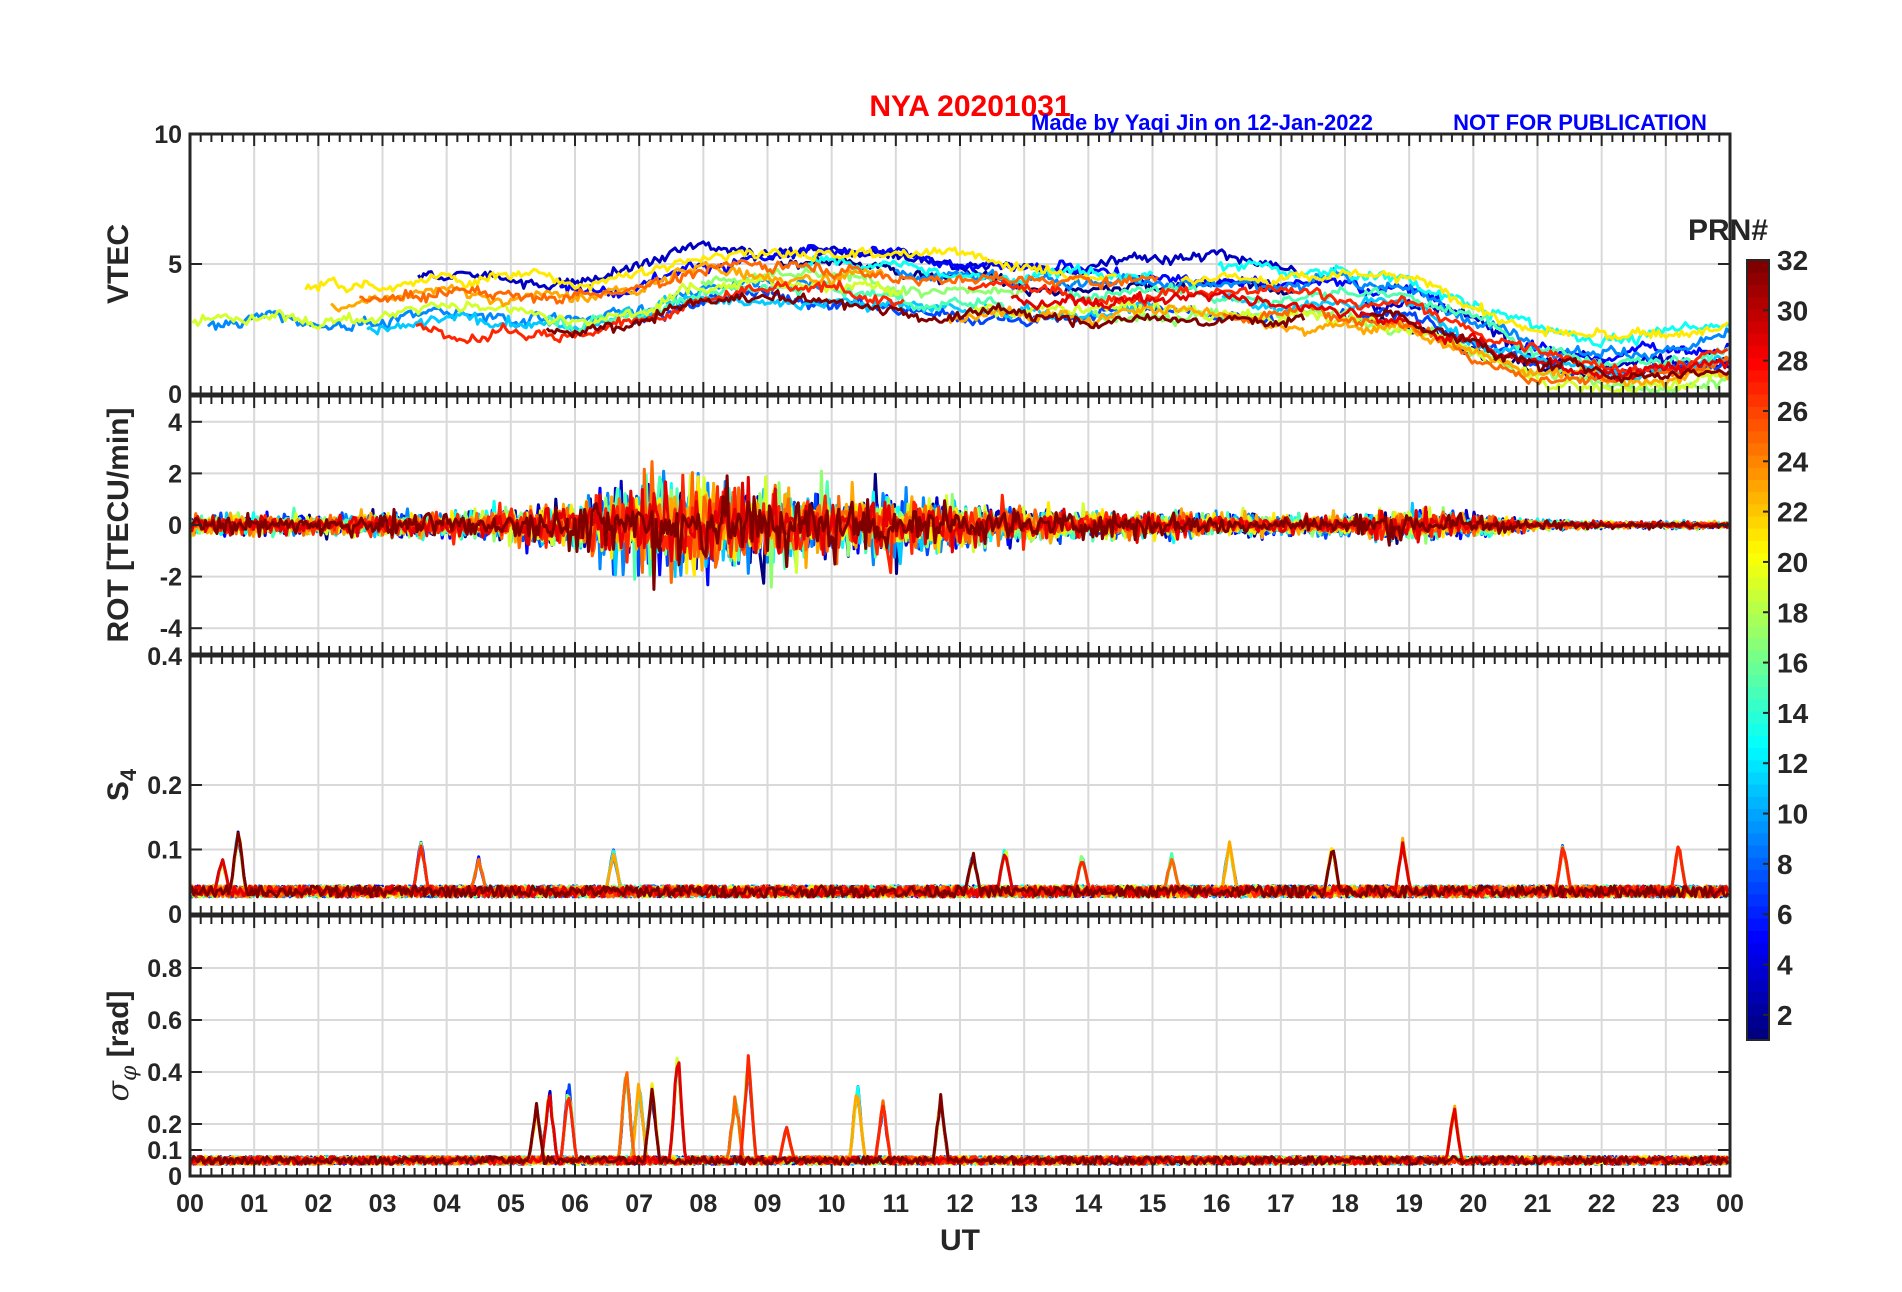 The height and width of the screenshot is (1292, 1902). What do you see at coordinates (1792, 663) in the screenshot?
I see `colorbar-tick-label: 16` at bounding box center [1792, 663].